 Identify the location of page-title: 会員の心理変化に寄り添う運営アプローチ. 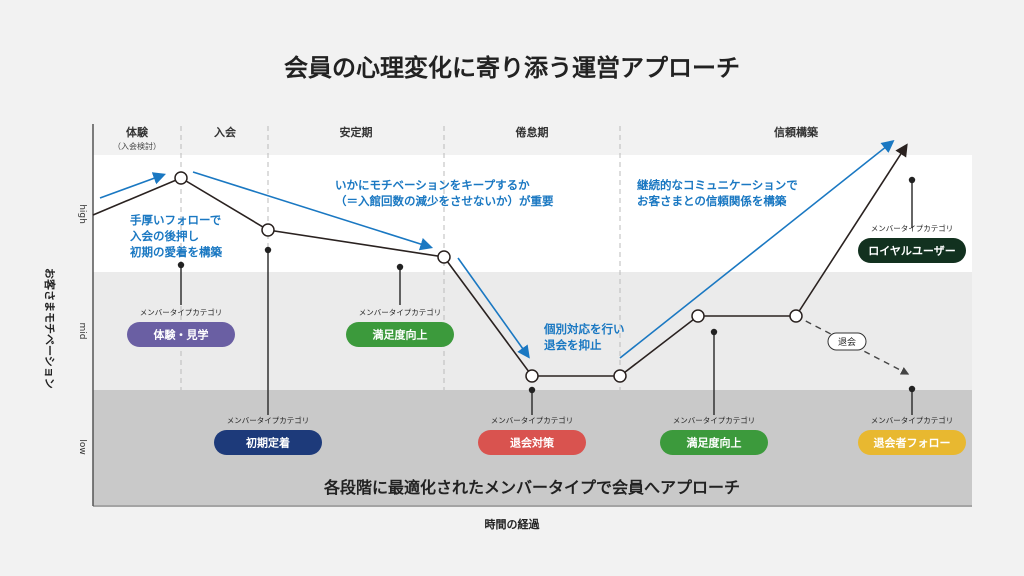
(512, 68).